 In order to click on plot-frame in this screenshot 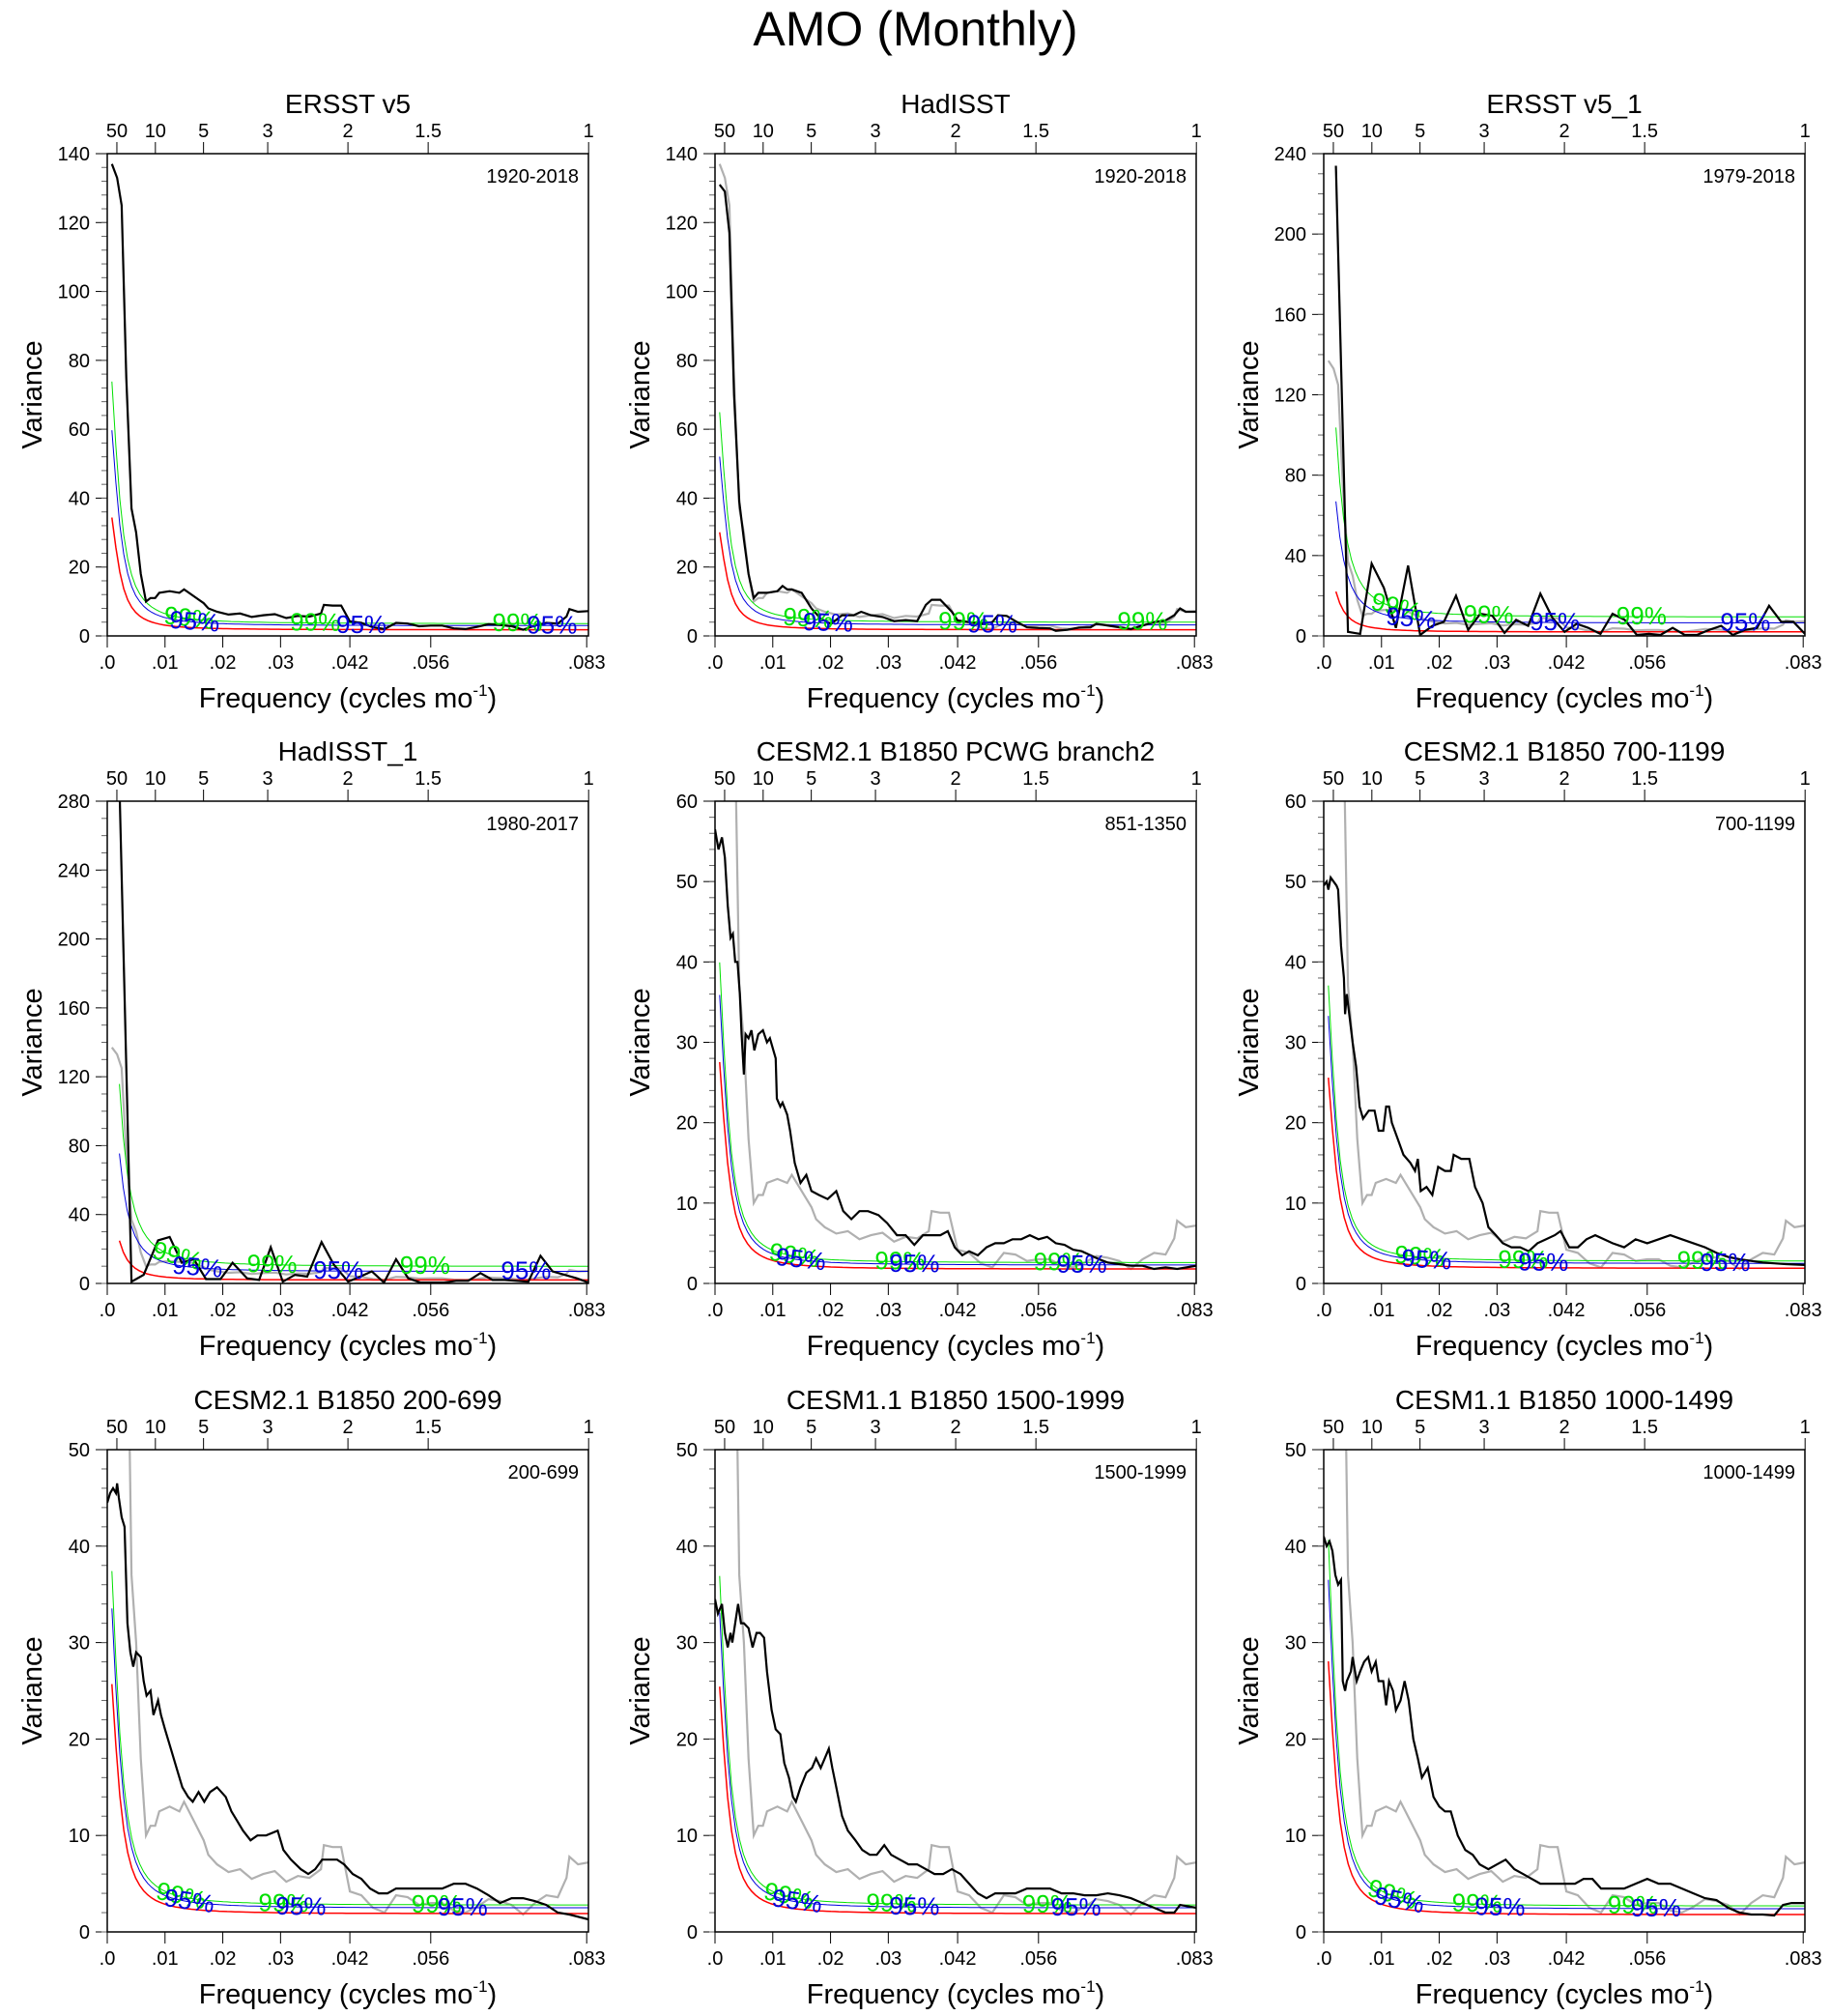, I will do `click(955, 1042)`.